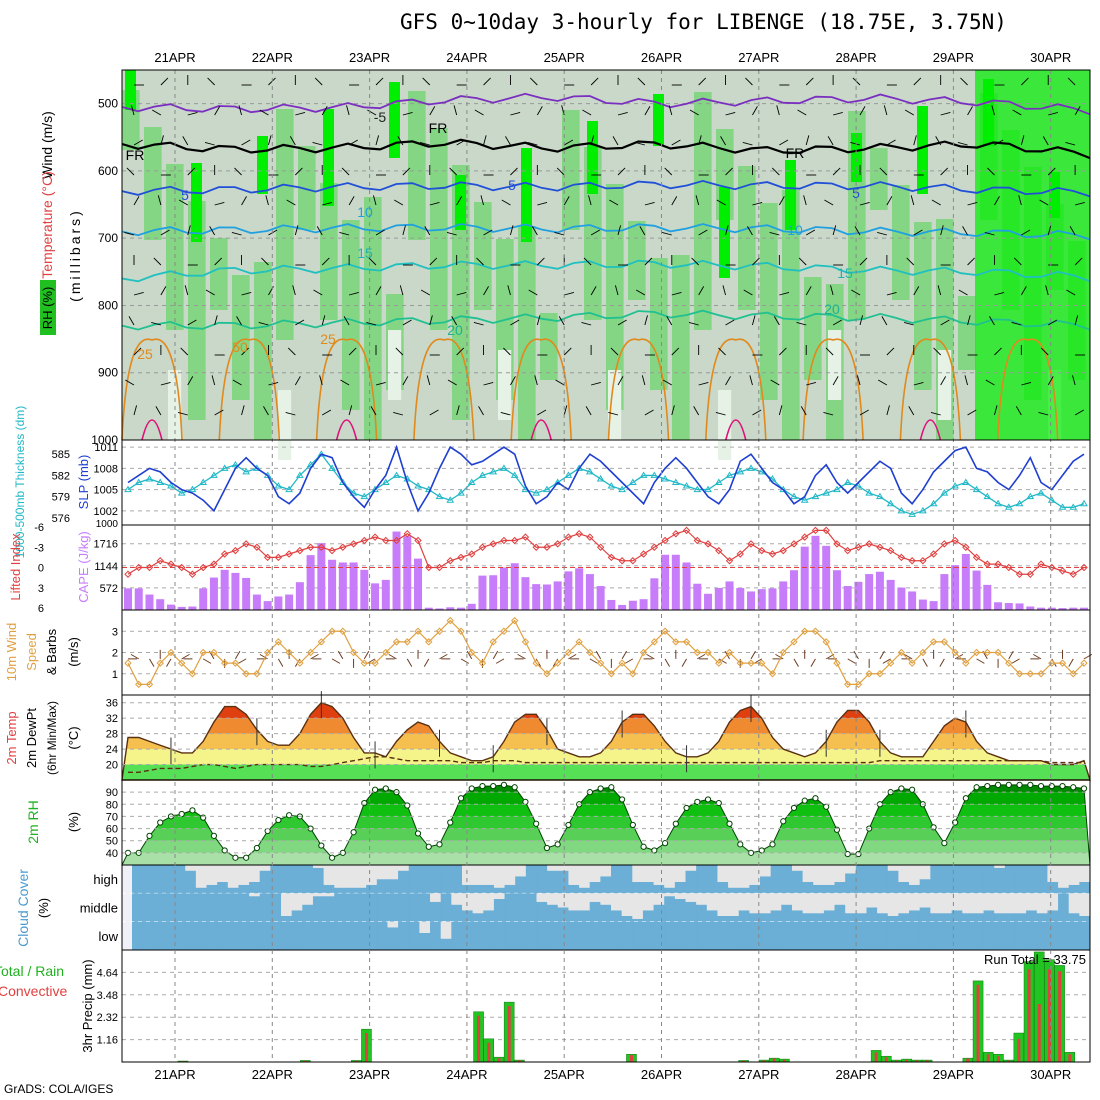  What do you see at coordinates (1071, 662) in the screenshot?
I see `wind-barb-10m` at bounding box center [1071, 662].